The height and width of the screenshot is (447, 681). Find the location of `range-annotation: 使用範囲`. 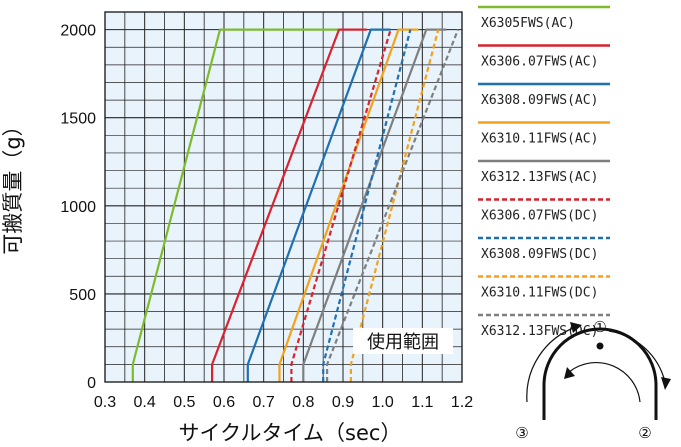

range-annotation: 使用範囲 is located at coordinates (403, 341).